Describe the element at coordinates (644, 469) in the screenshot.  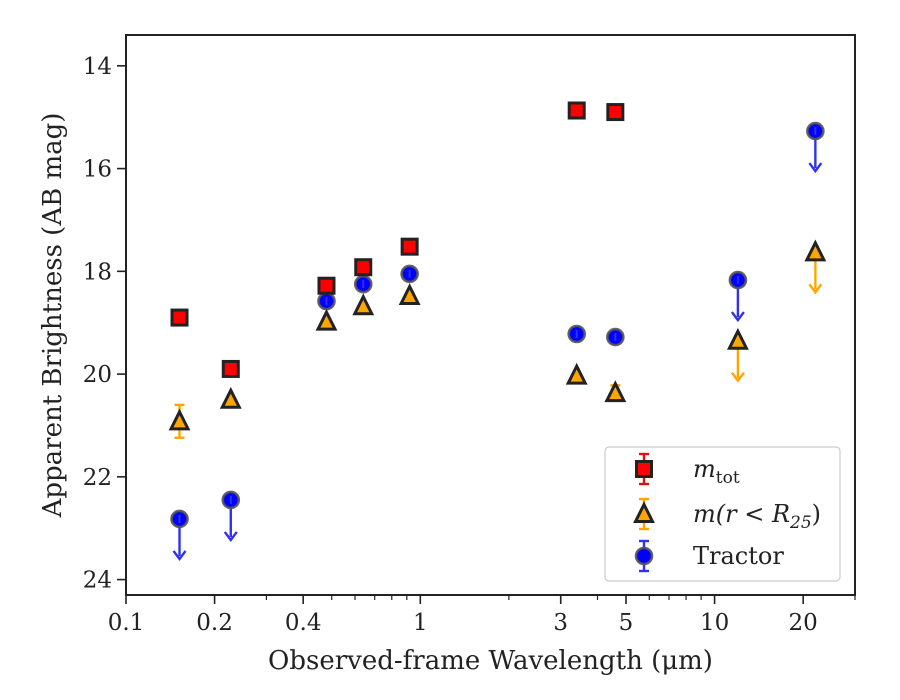
I see `legend-marker-square` at that location.